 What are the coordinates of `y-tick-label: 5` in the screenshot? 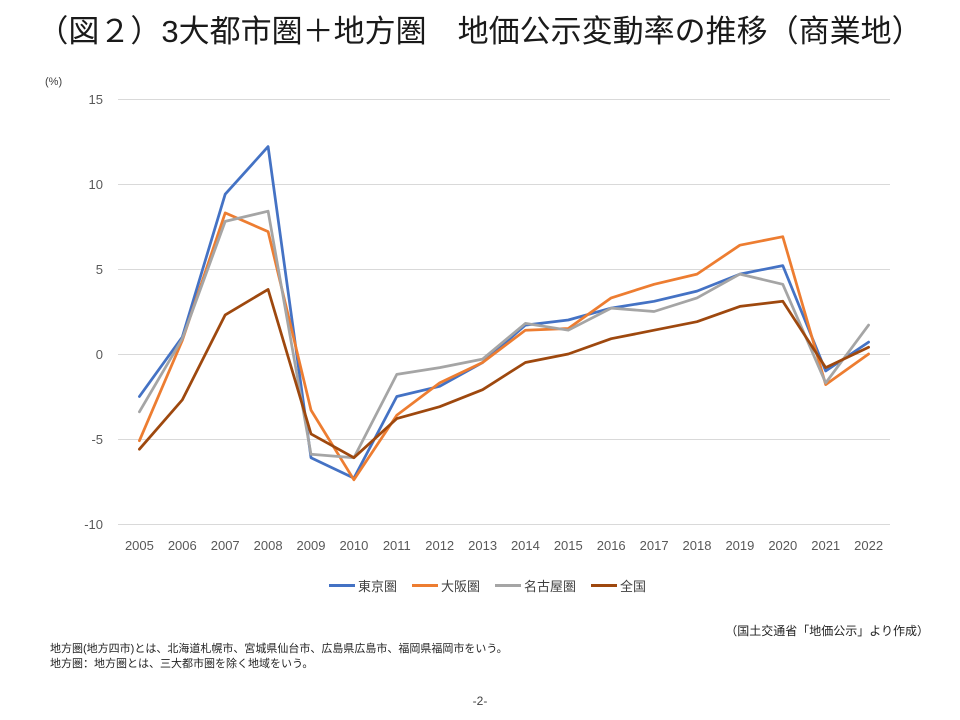 It's located at (99, 269).